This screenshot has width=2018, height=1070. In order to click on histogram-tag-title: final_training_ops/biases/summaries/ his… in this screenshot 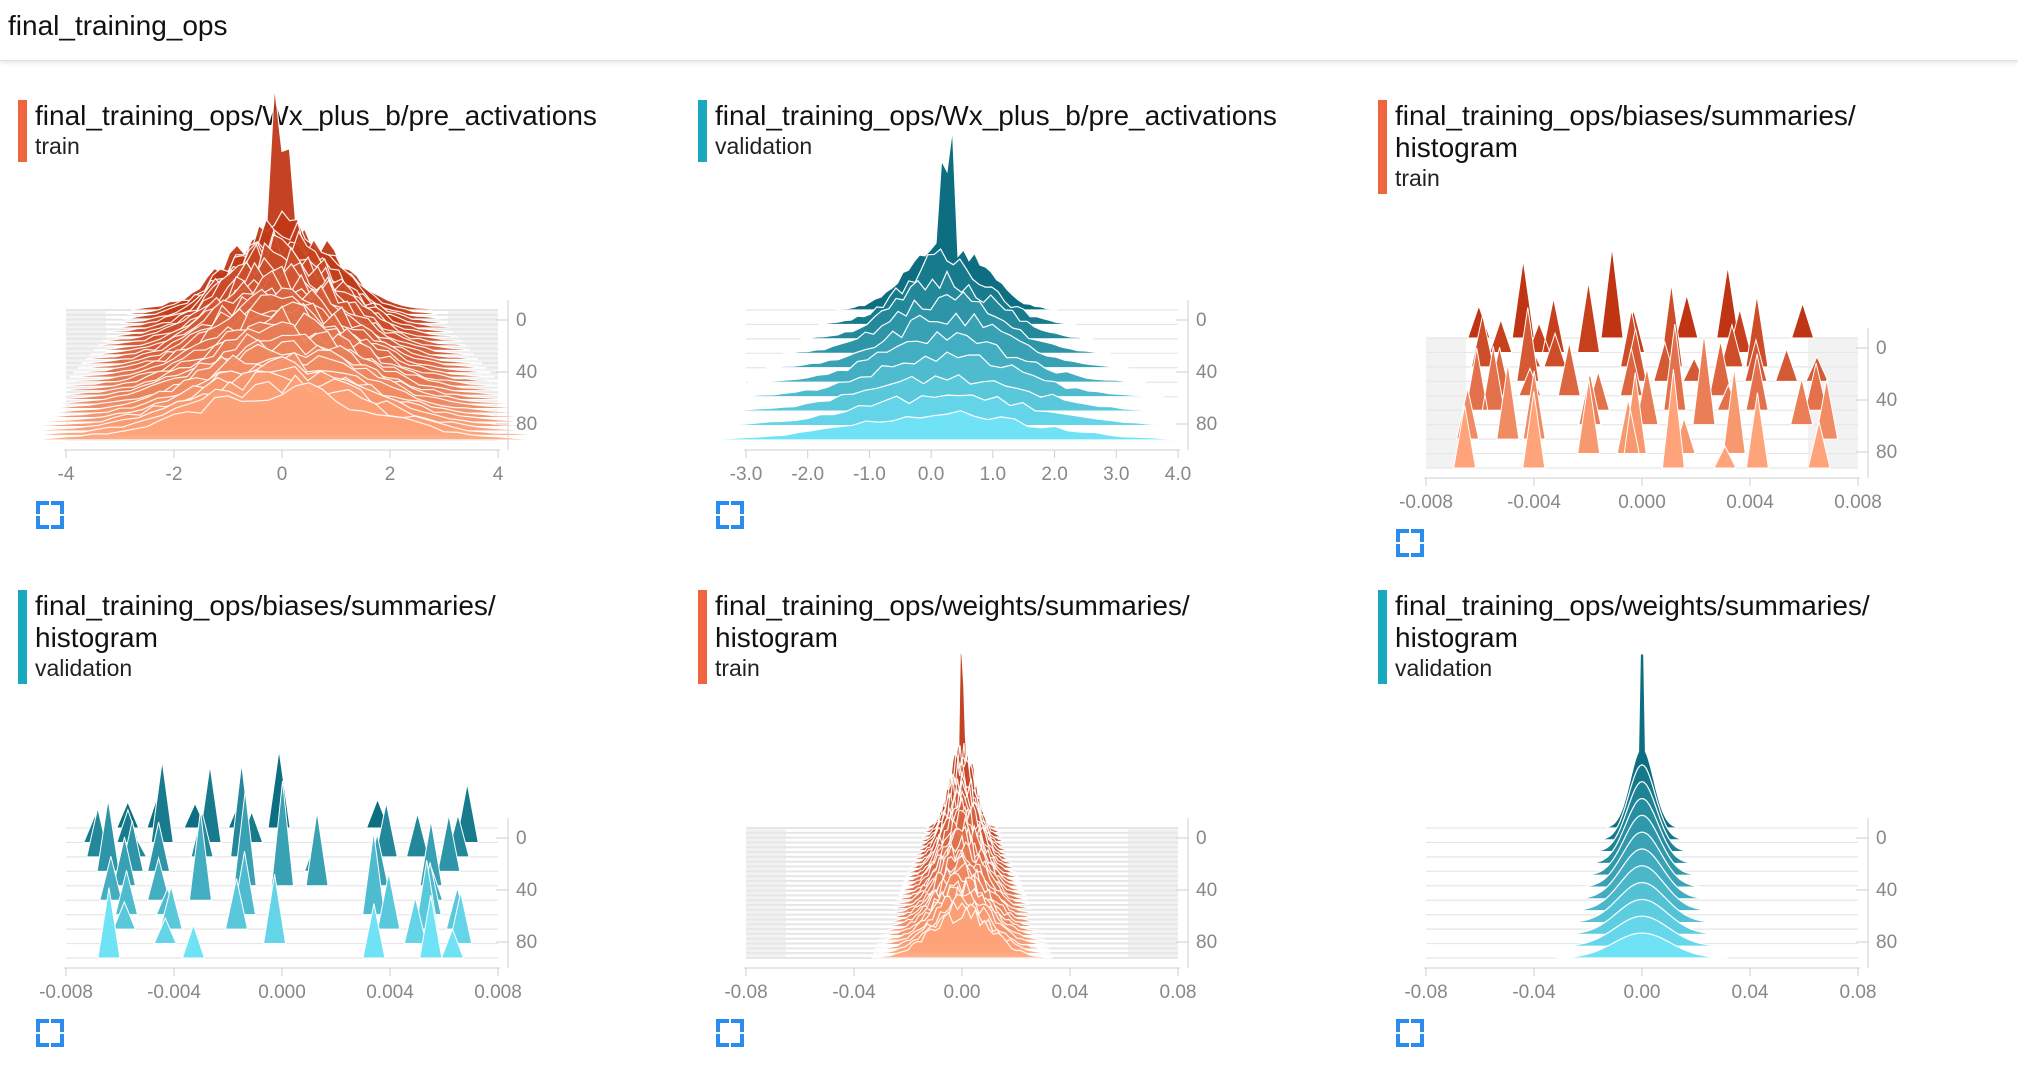, I will do `click(1625, 131)`.